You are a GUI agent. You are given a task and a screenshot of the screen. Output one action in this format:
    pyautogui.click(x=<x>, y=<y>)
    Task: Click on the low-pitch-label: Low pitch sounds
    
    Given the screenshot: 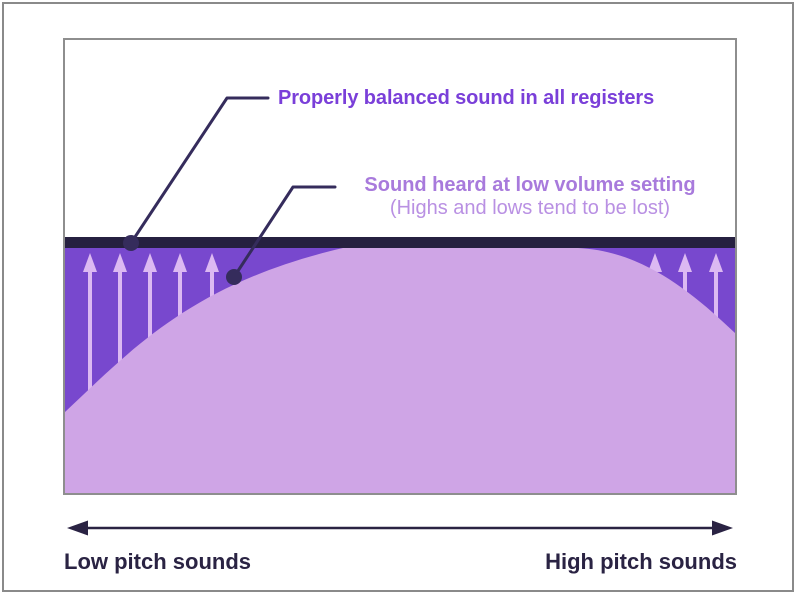 What is the action you would take?
    pyautogui.click(x=157, y=561)
    